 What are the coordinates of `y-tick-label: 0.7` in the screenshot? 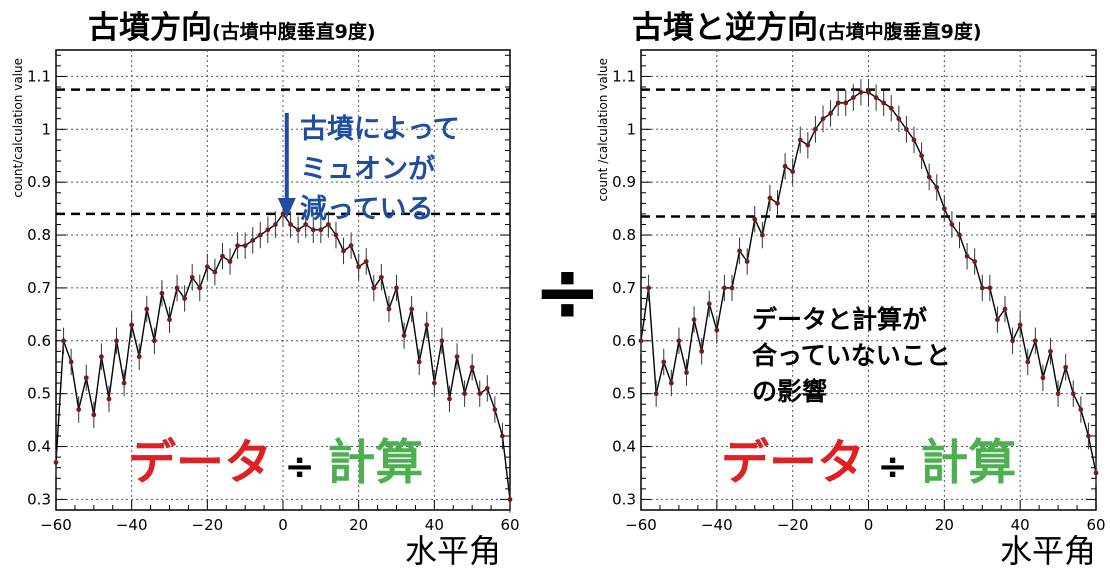 It's located at (624, 288).